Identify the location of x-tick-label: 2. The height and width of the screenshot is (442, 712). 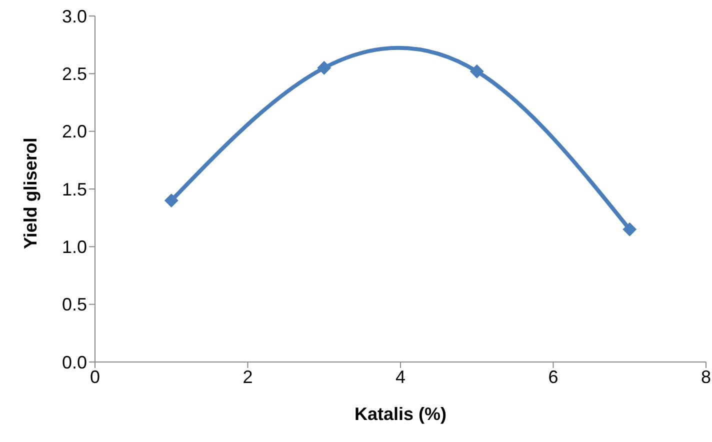
(247, 376).